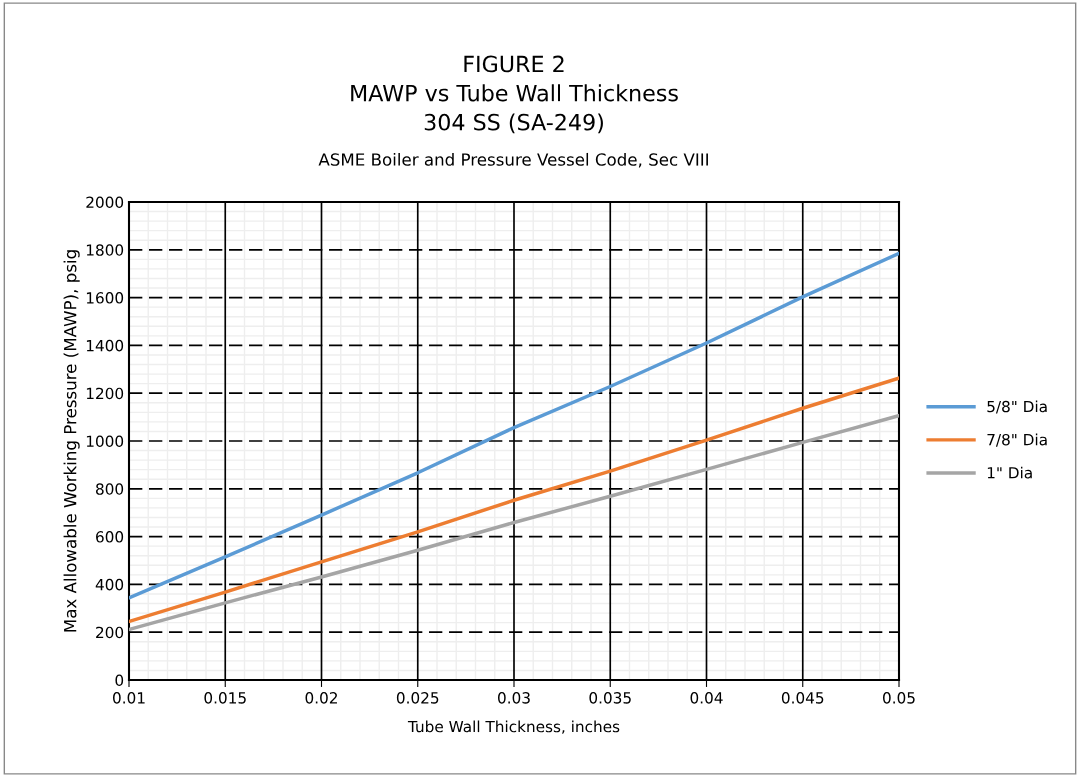 The width and height of the screenshot is (1080, 777). Describe the element at coordinates (513, 160) in the screenshot. I see `chart-subtitle: ASME Boiler and Pressure Vessel Code, Sec VIII` at that location.